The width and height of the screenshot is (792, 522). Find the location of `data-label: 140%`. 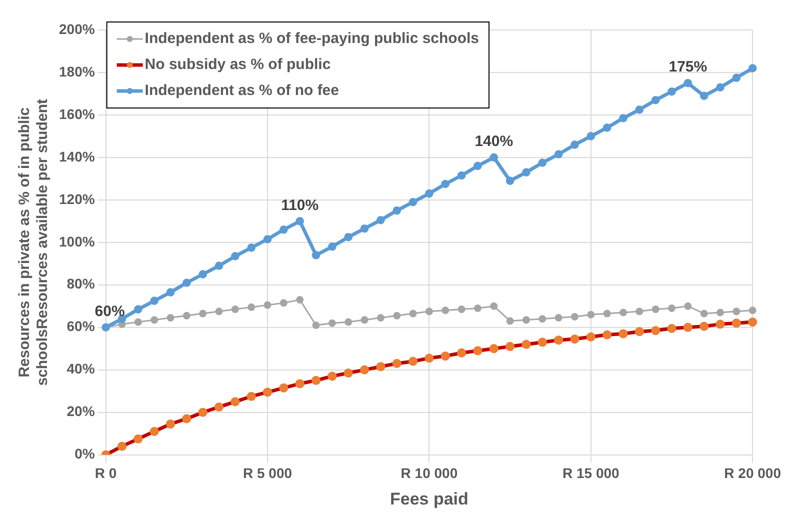

data-label: 140% is located at coordinates (494, 141).